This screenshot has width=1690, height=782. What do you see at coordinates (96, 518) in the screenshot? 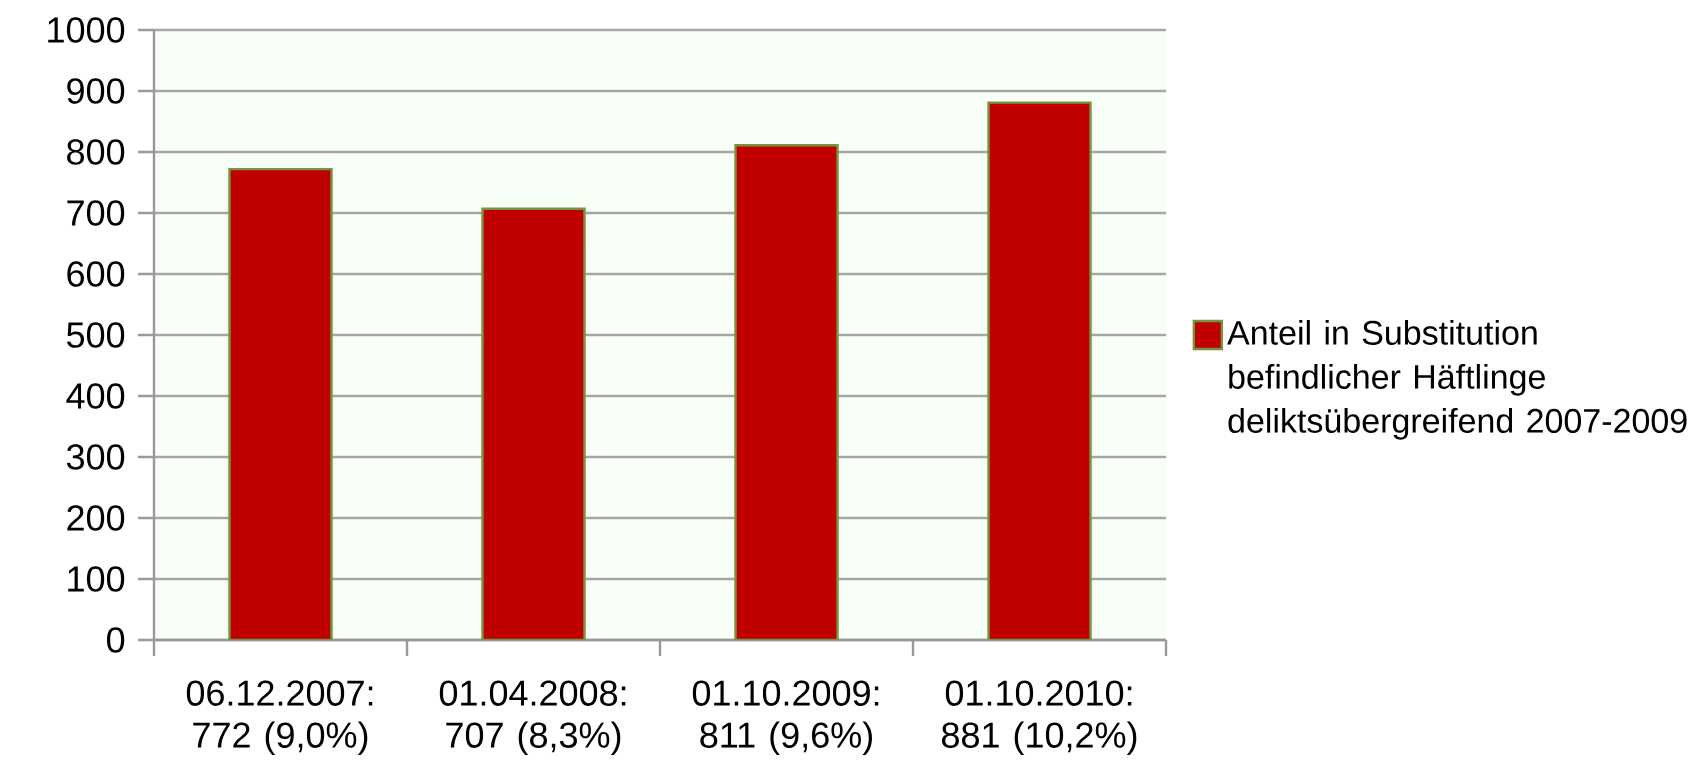
I see `y-tick-label: 200` at bounding box center [96, 518].